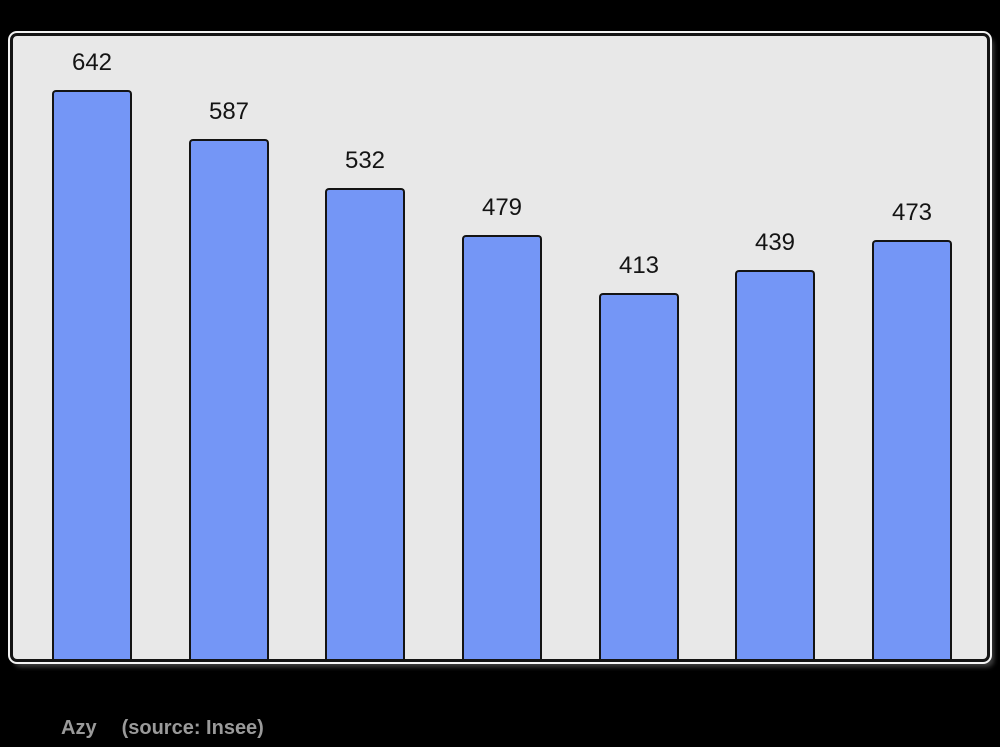 Image resolution: width=1000 pixels, height=747 pixels. I want to click on bar-value-label: 473, so click(912, 212).